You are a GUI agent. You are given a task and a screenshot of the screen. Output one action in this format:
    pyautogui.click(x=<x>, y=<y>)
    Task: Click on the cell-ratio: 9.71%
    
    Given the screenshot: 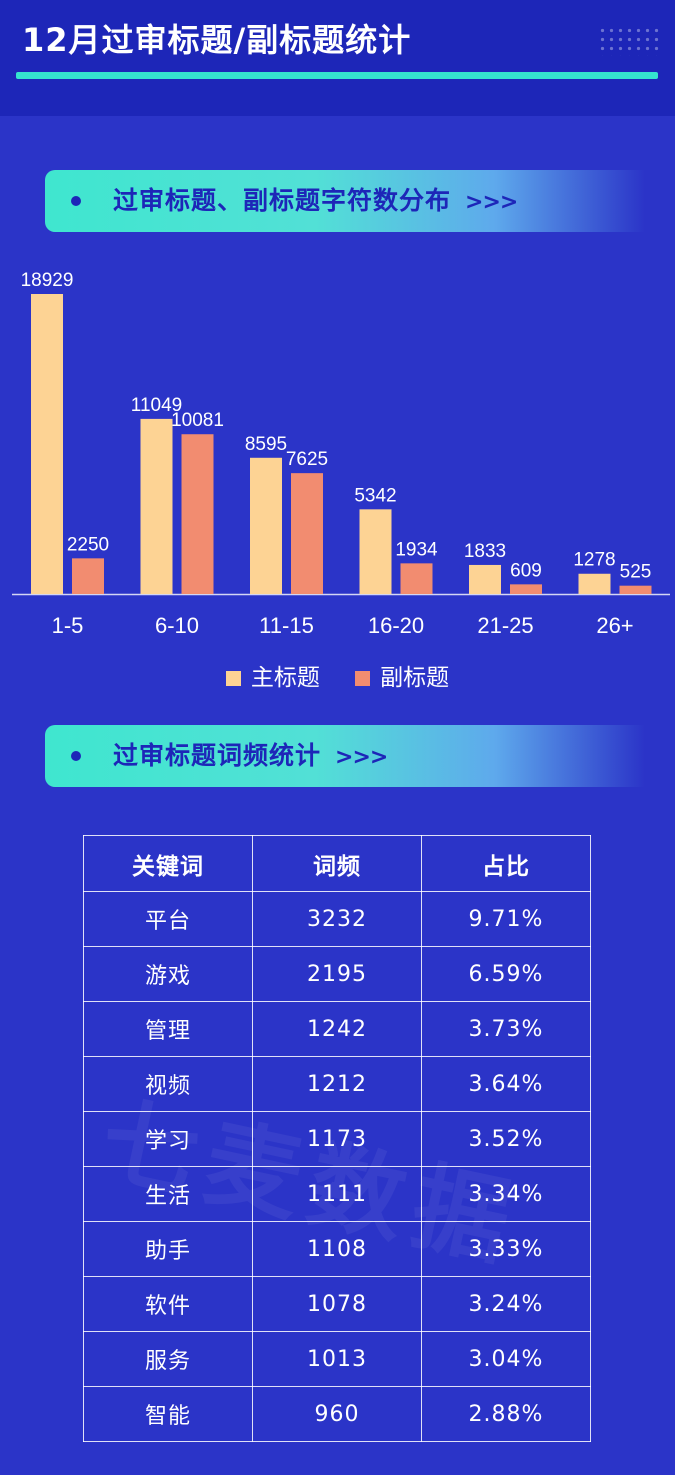 What is the action you would take?
    pyautogui.click(x=506, y=919)
    